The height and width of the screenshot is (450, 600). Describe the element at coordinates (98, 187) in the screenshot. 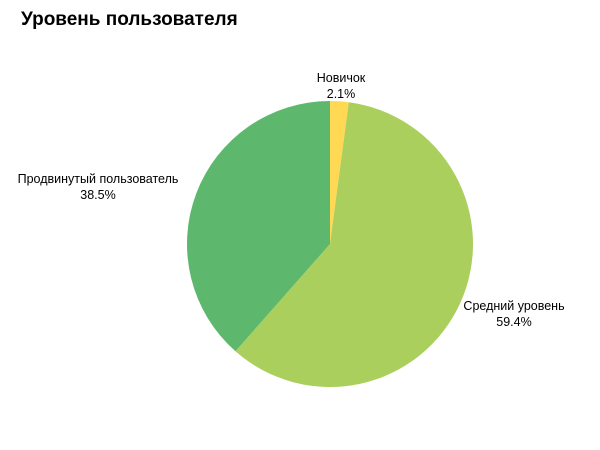

I see `slice-label-2: Продвинутый пользователь 38.5%` at that location.